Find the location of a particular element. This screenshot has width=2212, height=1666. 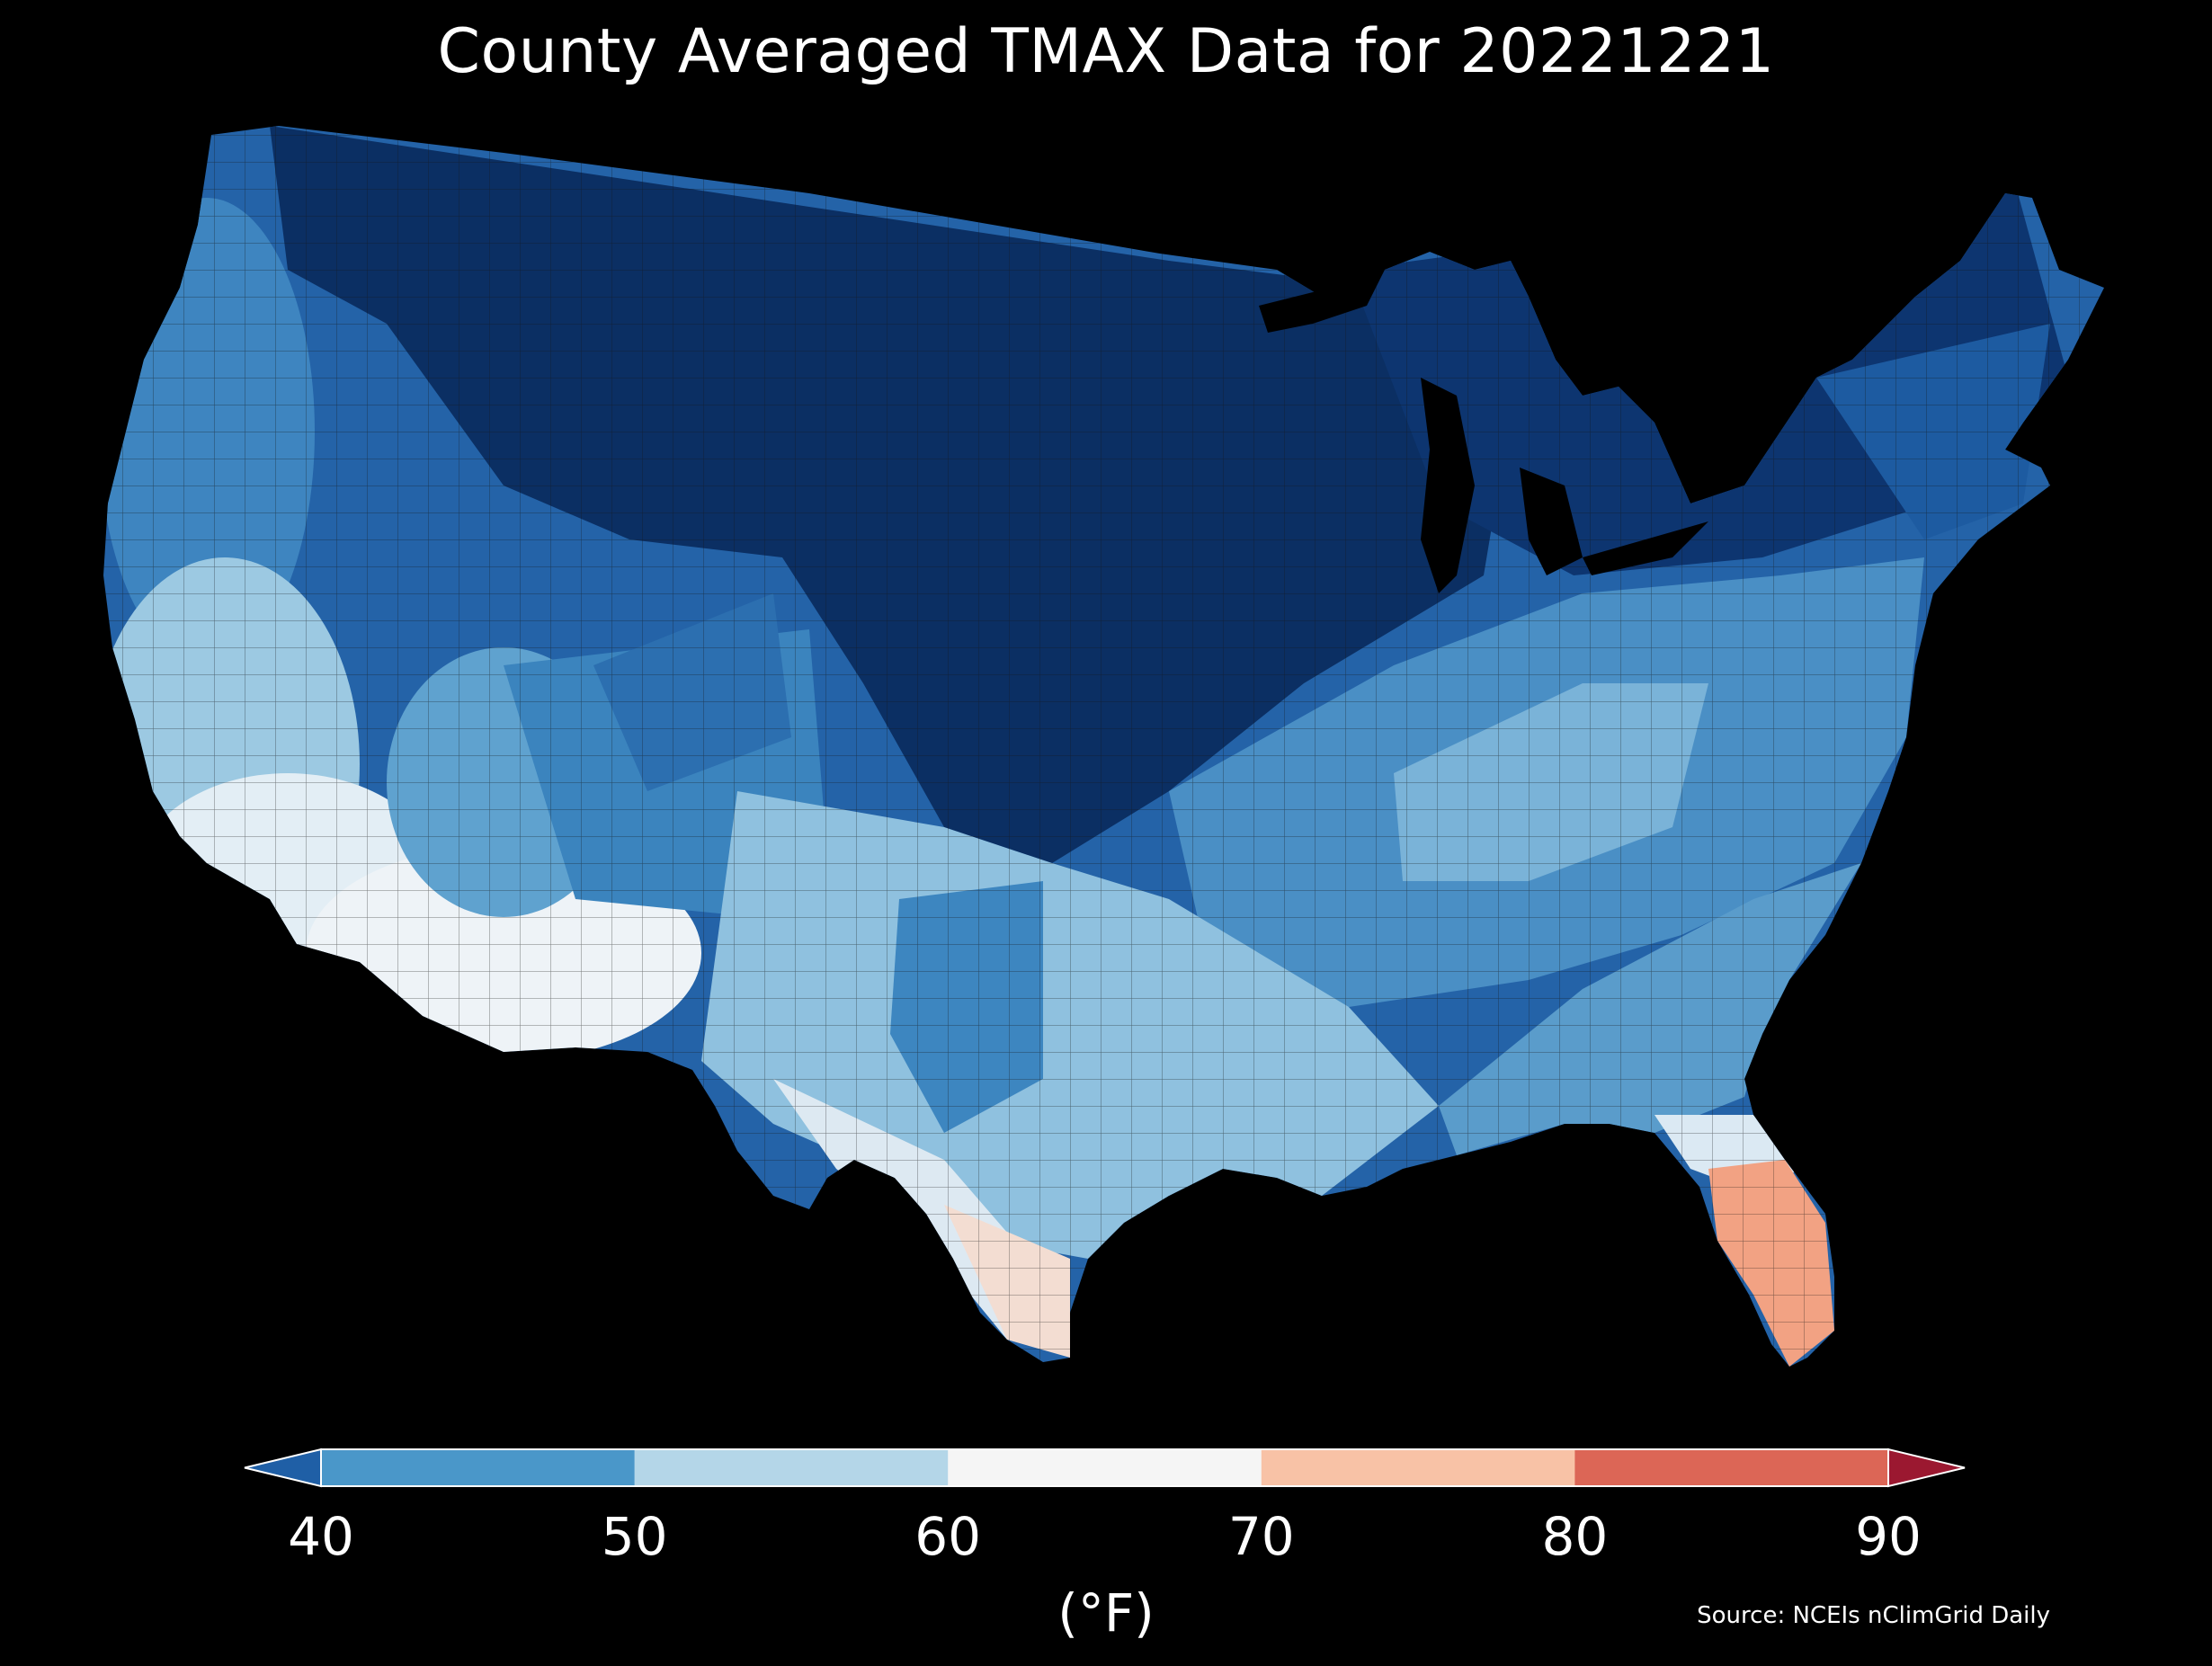

colorbar-tick-label: 70 is located at coordinates (1261, 1537).